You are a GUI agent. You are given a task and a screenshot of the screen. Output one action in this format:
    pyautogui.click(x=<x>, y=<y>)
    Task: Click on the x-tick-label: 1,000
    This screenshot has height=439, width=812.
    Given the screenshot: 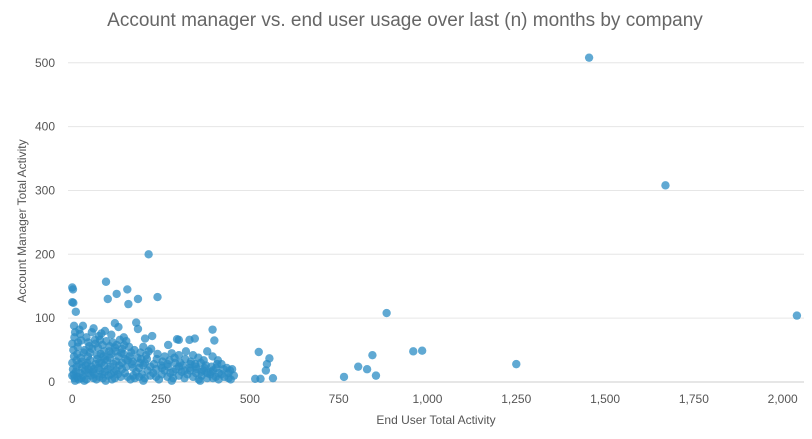 What is the action you would take?
    pyautogui.click(x=427, y=399)
    